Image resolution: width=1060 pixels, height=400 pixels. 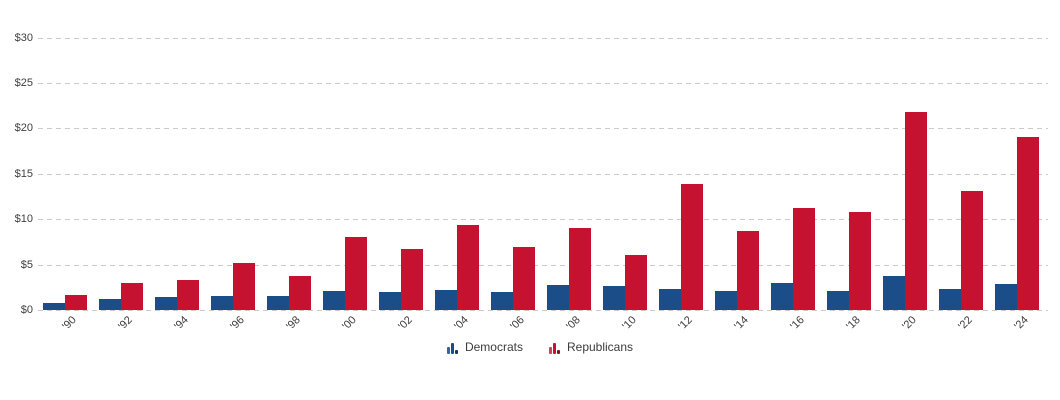 What do you see at coordinates (517, 323) in the screenshot?
I see `x-label-06: '06` at bounding box center [517, 323].